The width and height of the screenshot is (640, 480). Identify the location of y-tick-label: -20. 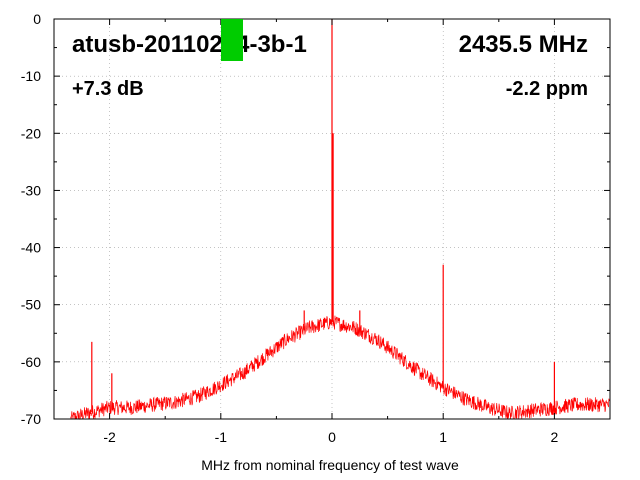
(31, 133).